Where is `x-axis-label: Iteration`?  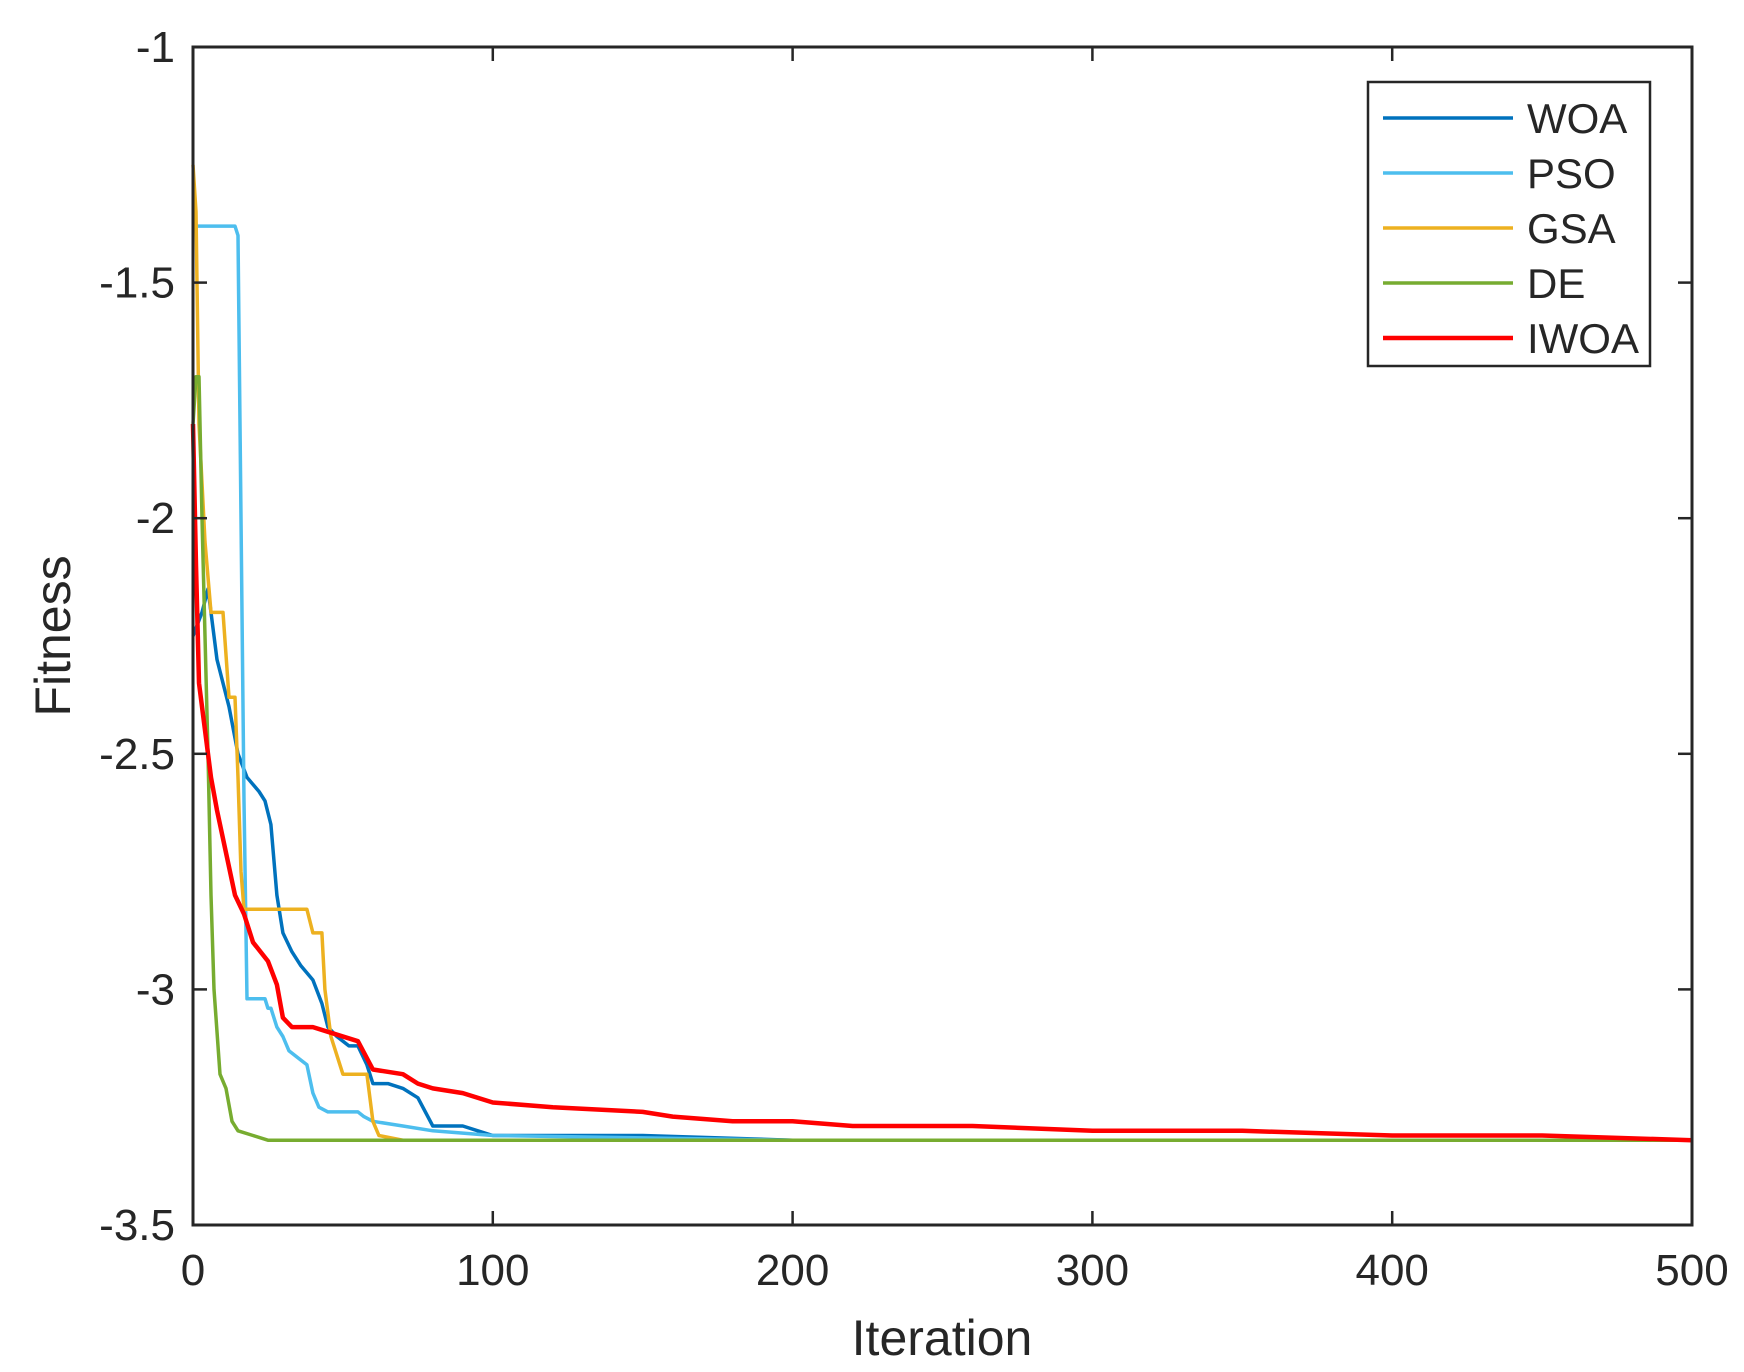
x-axis-label: Iteration is located at coordinates (942, 1338).